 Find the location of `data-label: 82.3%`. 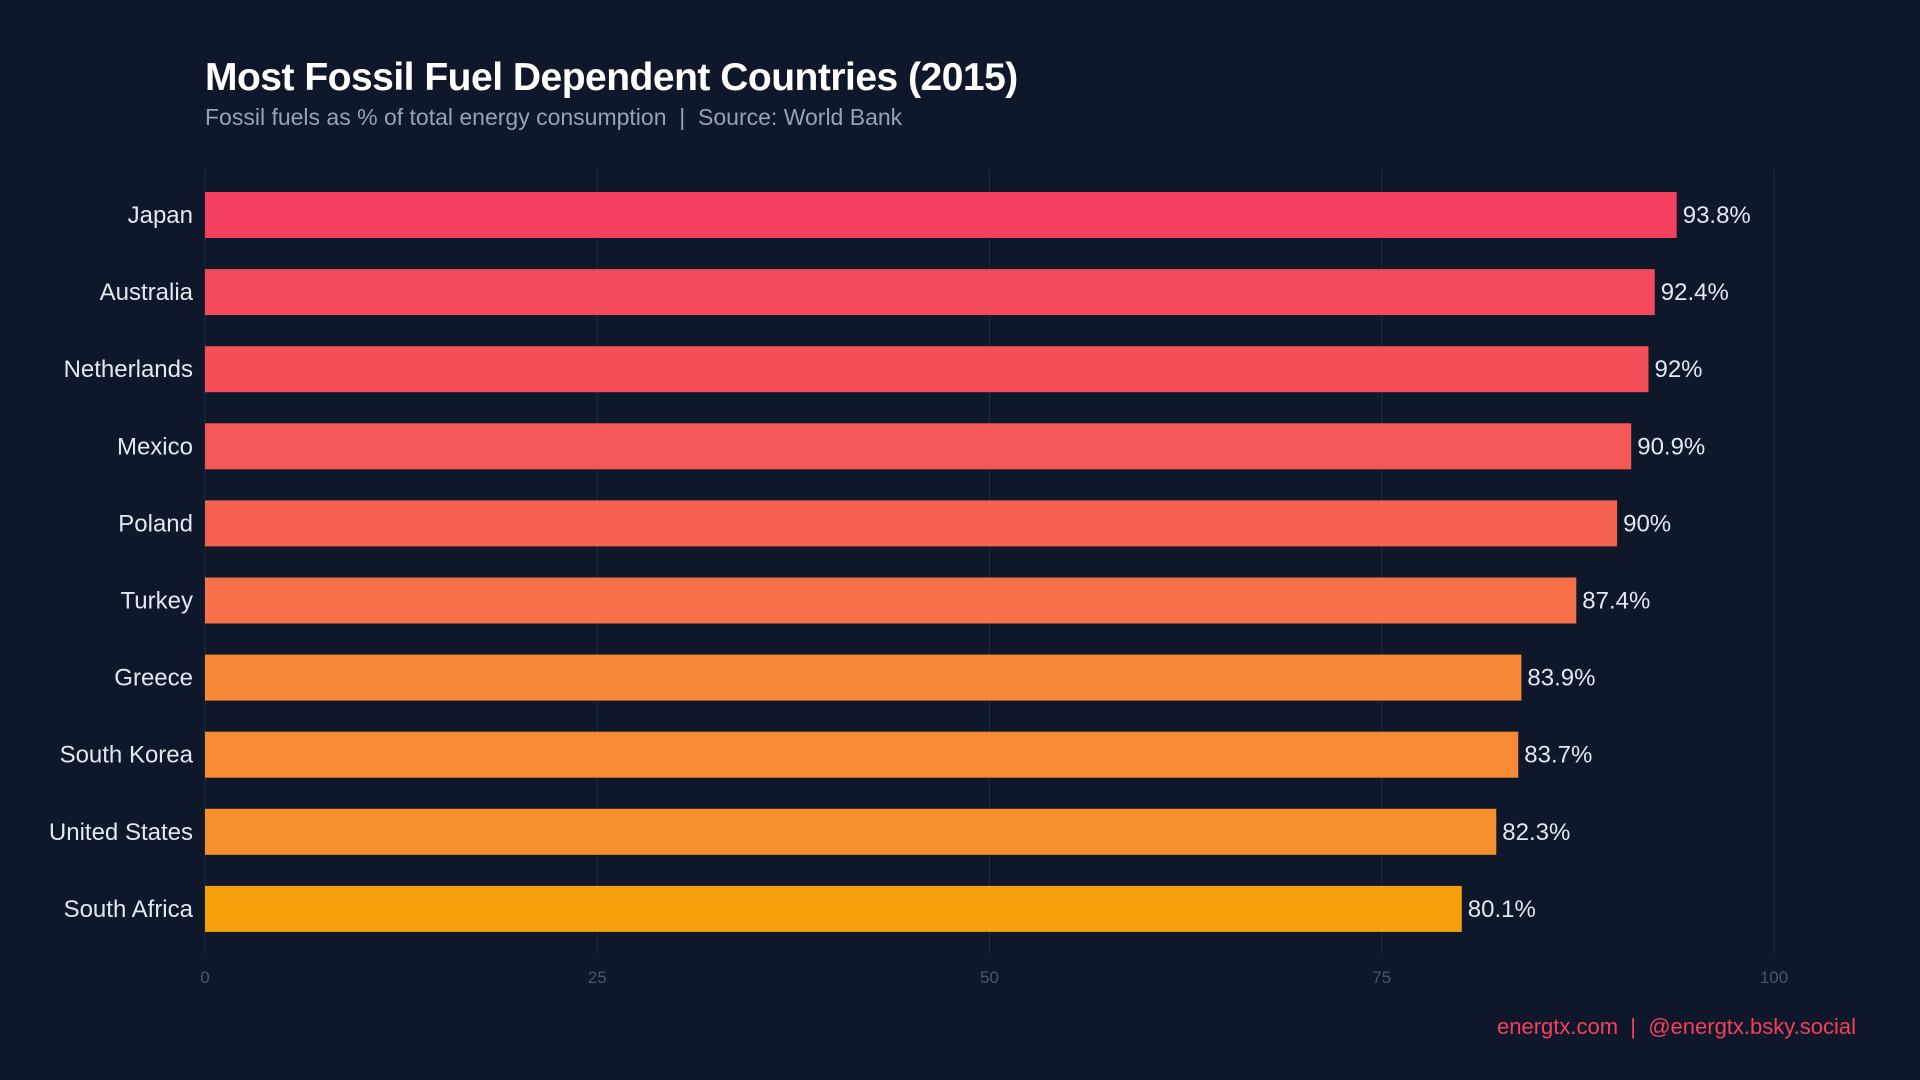

data-label: 82.3% is located at coordinates (1536, 832).